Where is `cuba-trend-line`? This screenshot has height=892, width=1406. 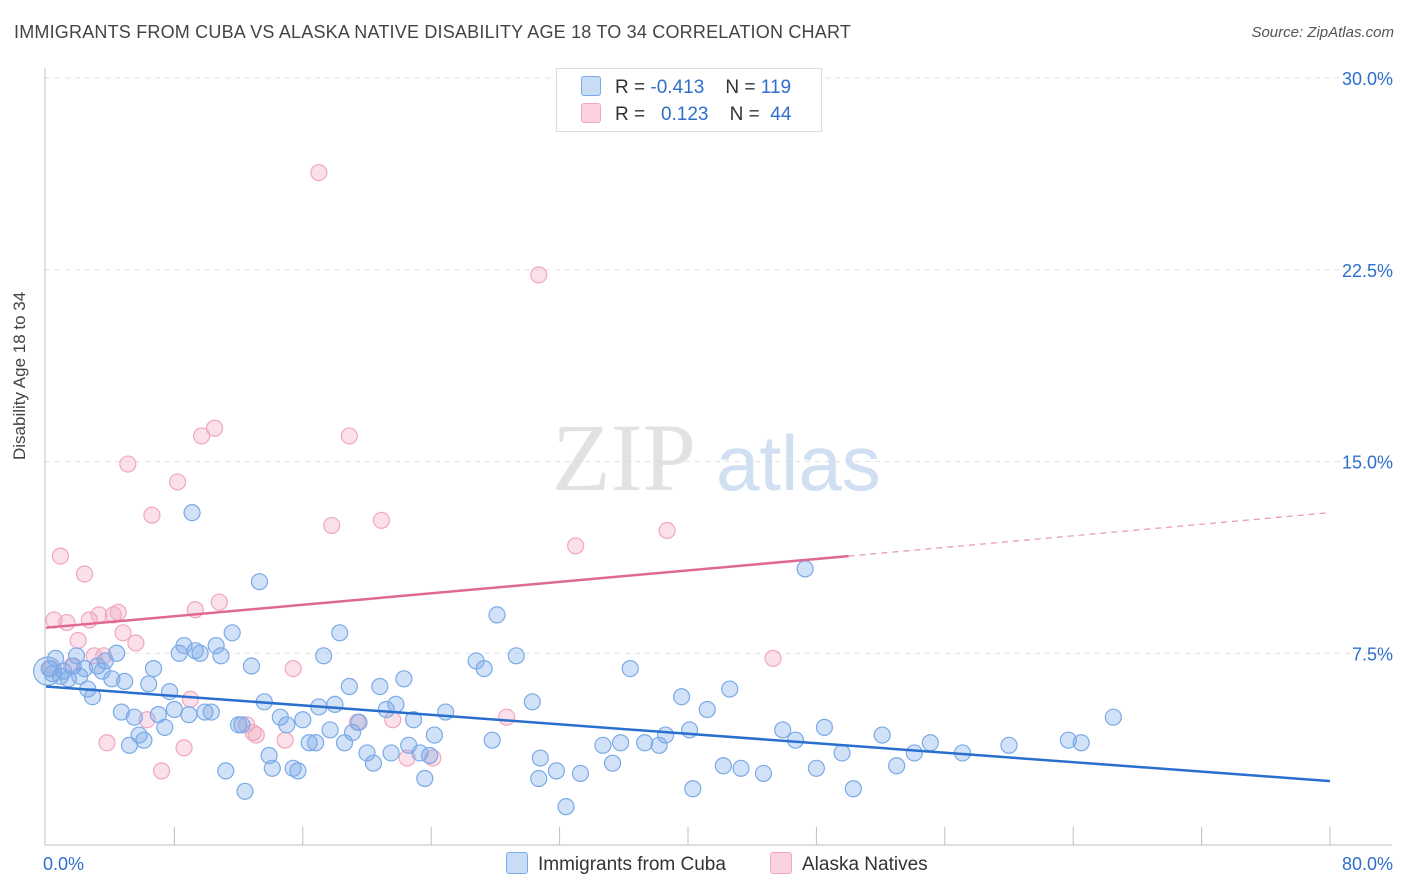
cuba-trend-line is located at coordinates (688, 734).